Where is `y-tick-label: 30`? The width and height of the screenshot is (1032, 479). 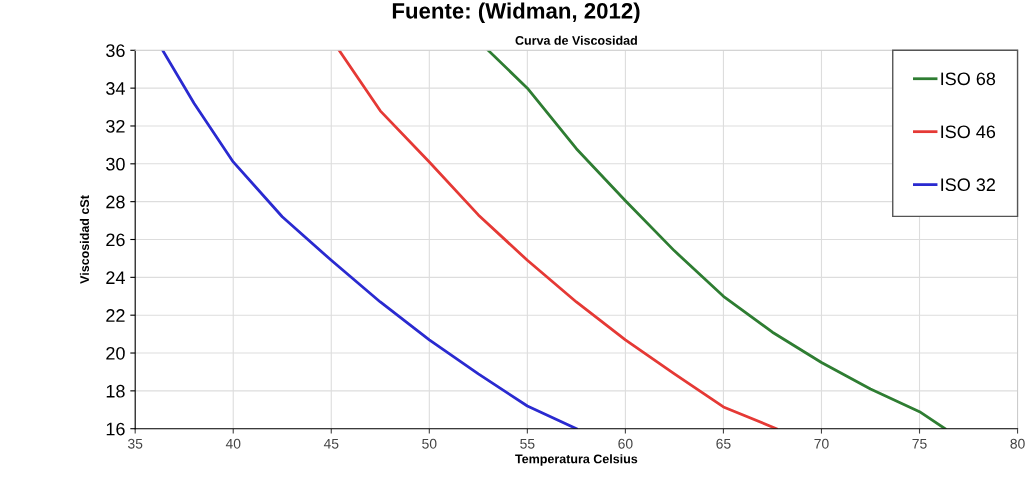
y-tick-label: 30 is located at coordinates (115, 164).